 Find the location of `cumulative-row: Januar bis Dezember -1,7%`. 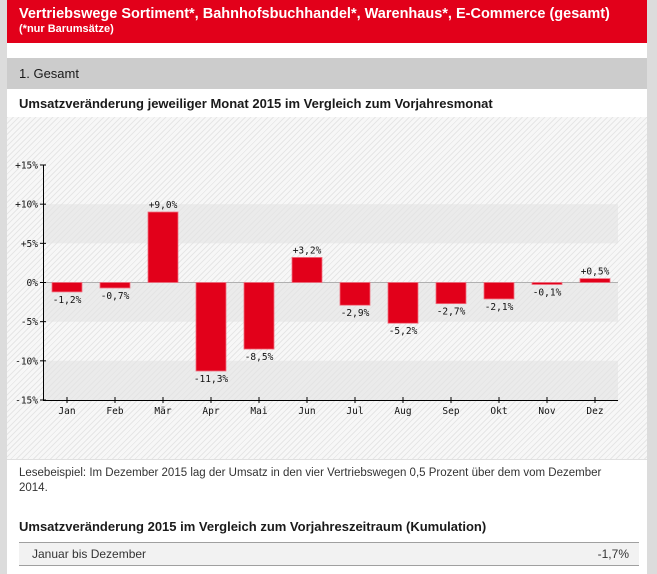

cumulative-row: Januar bis Dezember -1,7% is located at coordinates (329, 554).